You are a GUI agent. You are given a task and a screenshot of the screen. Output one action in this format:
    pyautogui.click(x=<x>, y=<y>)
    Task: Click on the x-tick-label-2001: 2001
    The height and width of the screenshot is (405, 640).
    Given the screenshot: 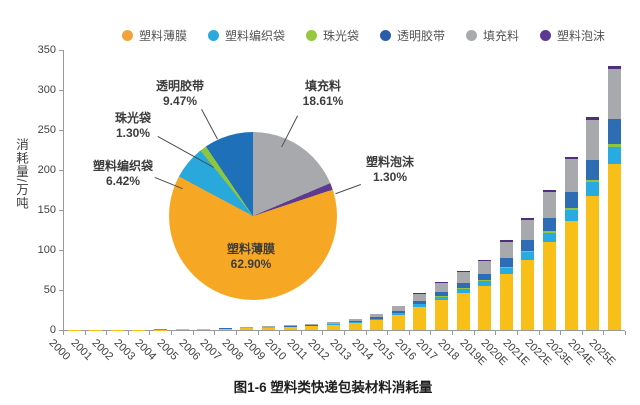 What is the action you would take?
    pyautogui.click(x=81, y=350)
    